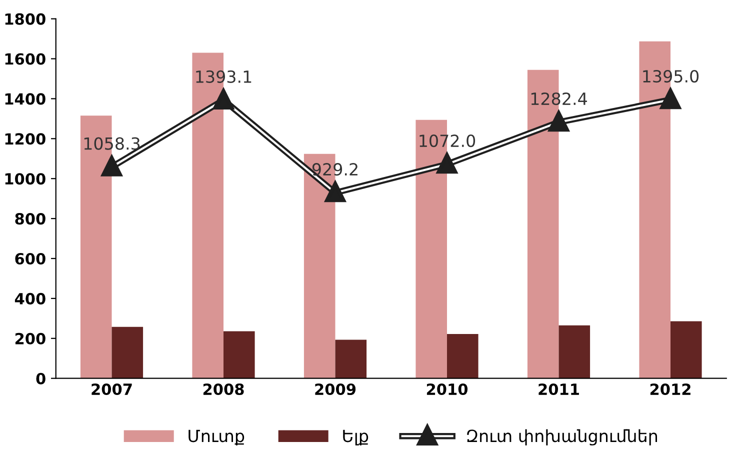 Image resolution: width=745 pixels, height=470 pixels. Describe the element at coordinates (30, 258) in the screenshot. I see `y-tick-label: 600` at that location.